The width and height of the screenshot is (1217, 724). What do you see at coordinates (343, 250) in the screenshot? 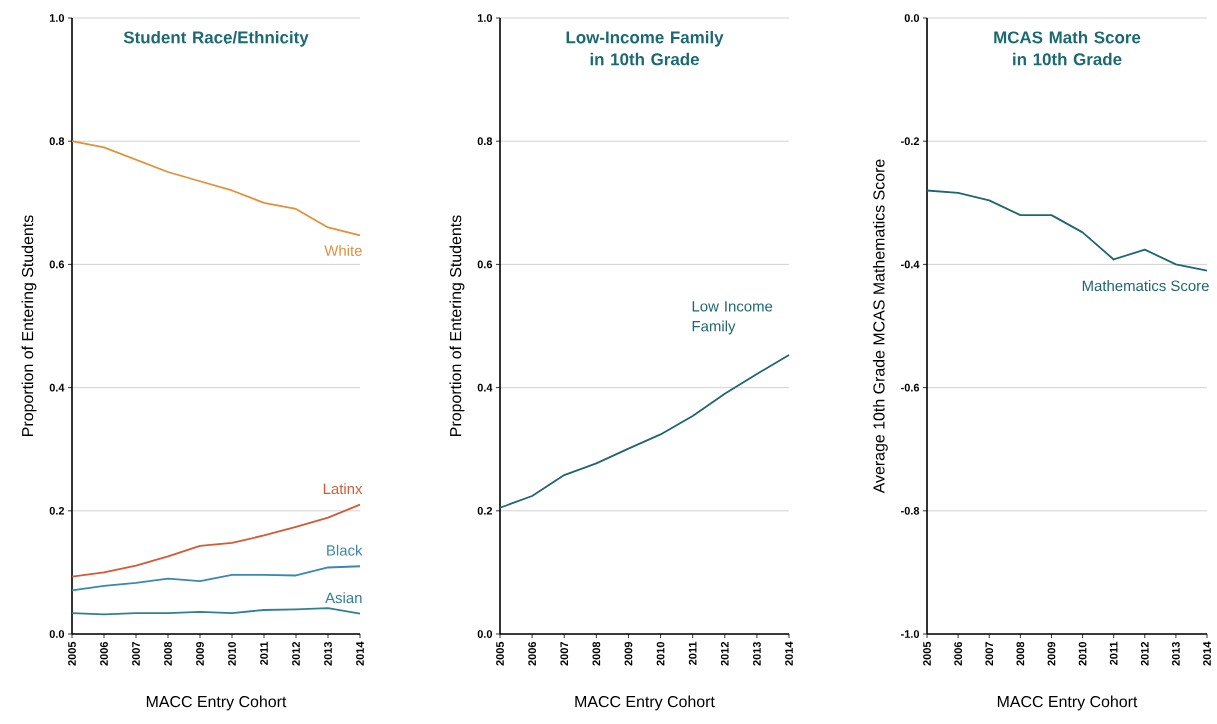
I see `series-label: White` at bounding box center [343, 250].